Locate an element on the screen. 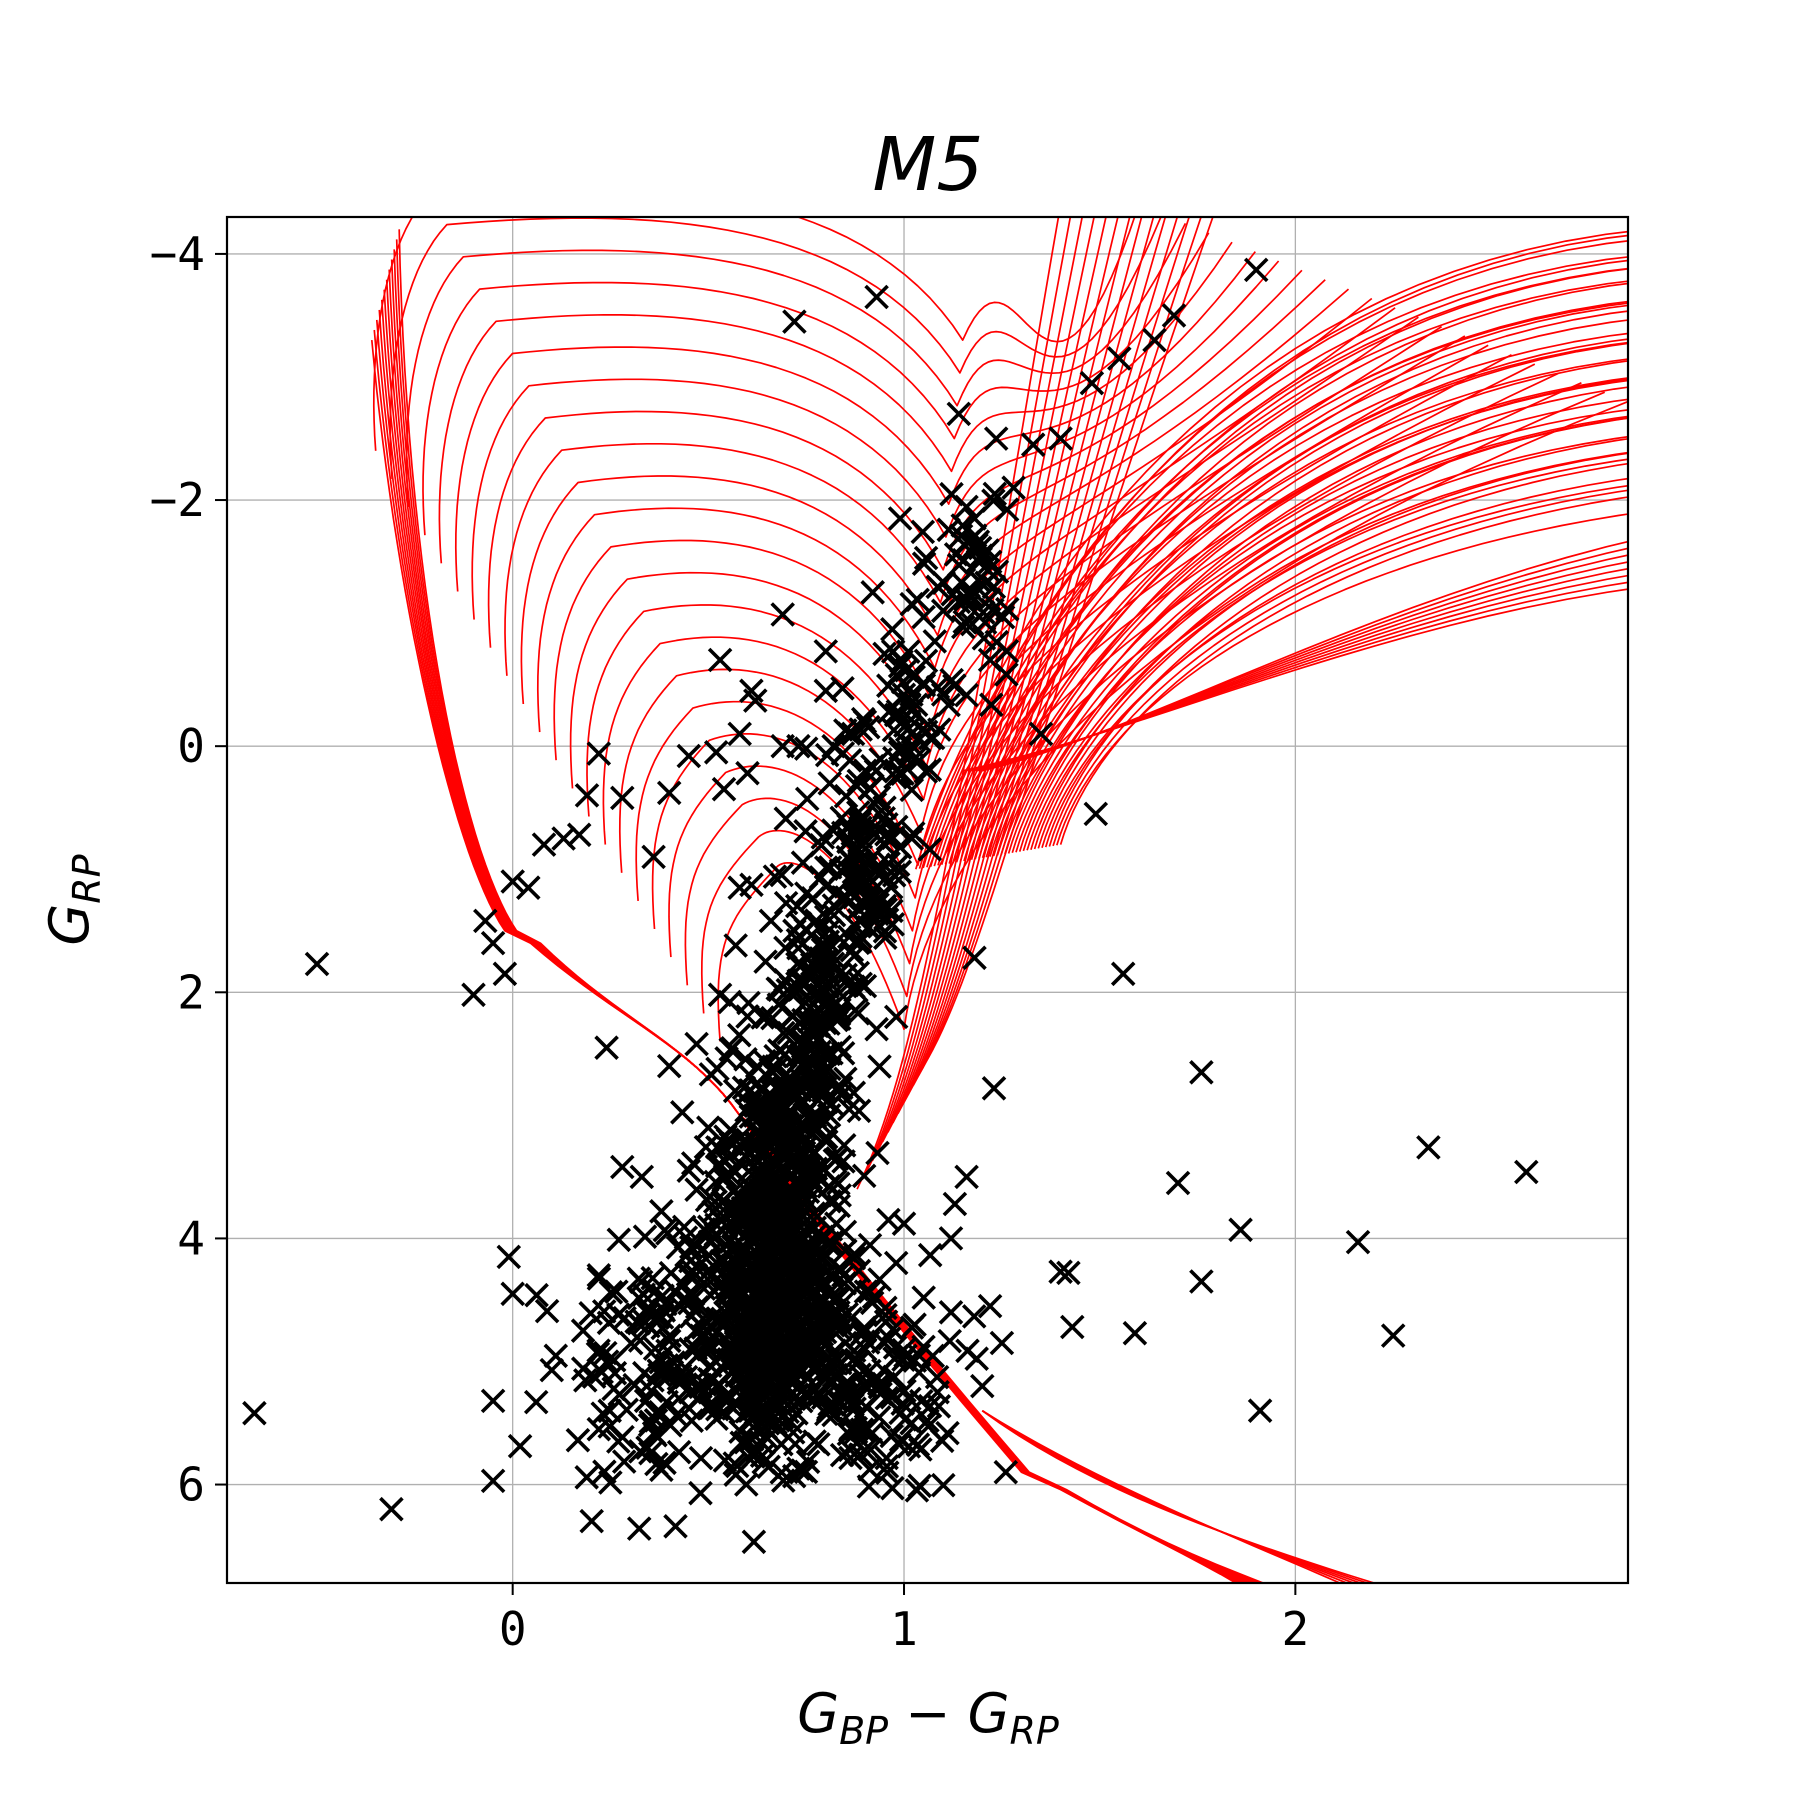  x-axis-label-minus: − G is located at coordinates (948, 1713).